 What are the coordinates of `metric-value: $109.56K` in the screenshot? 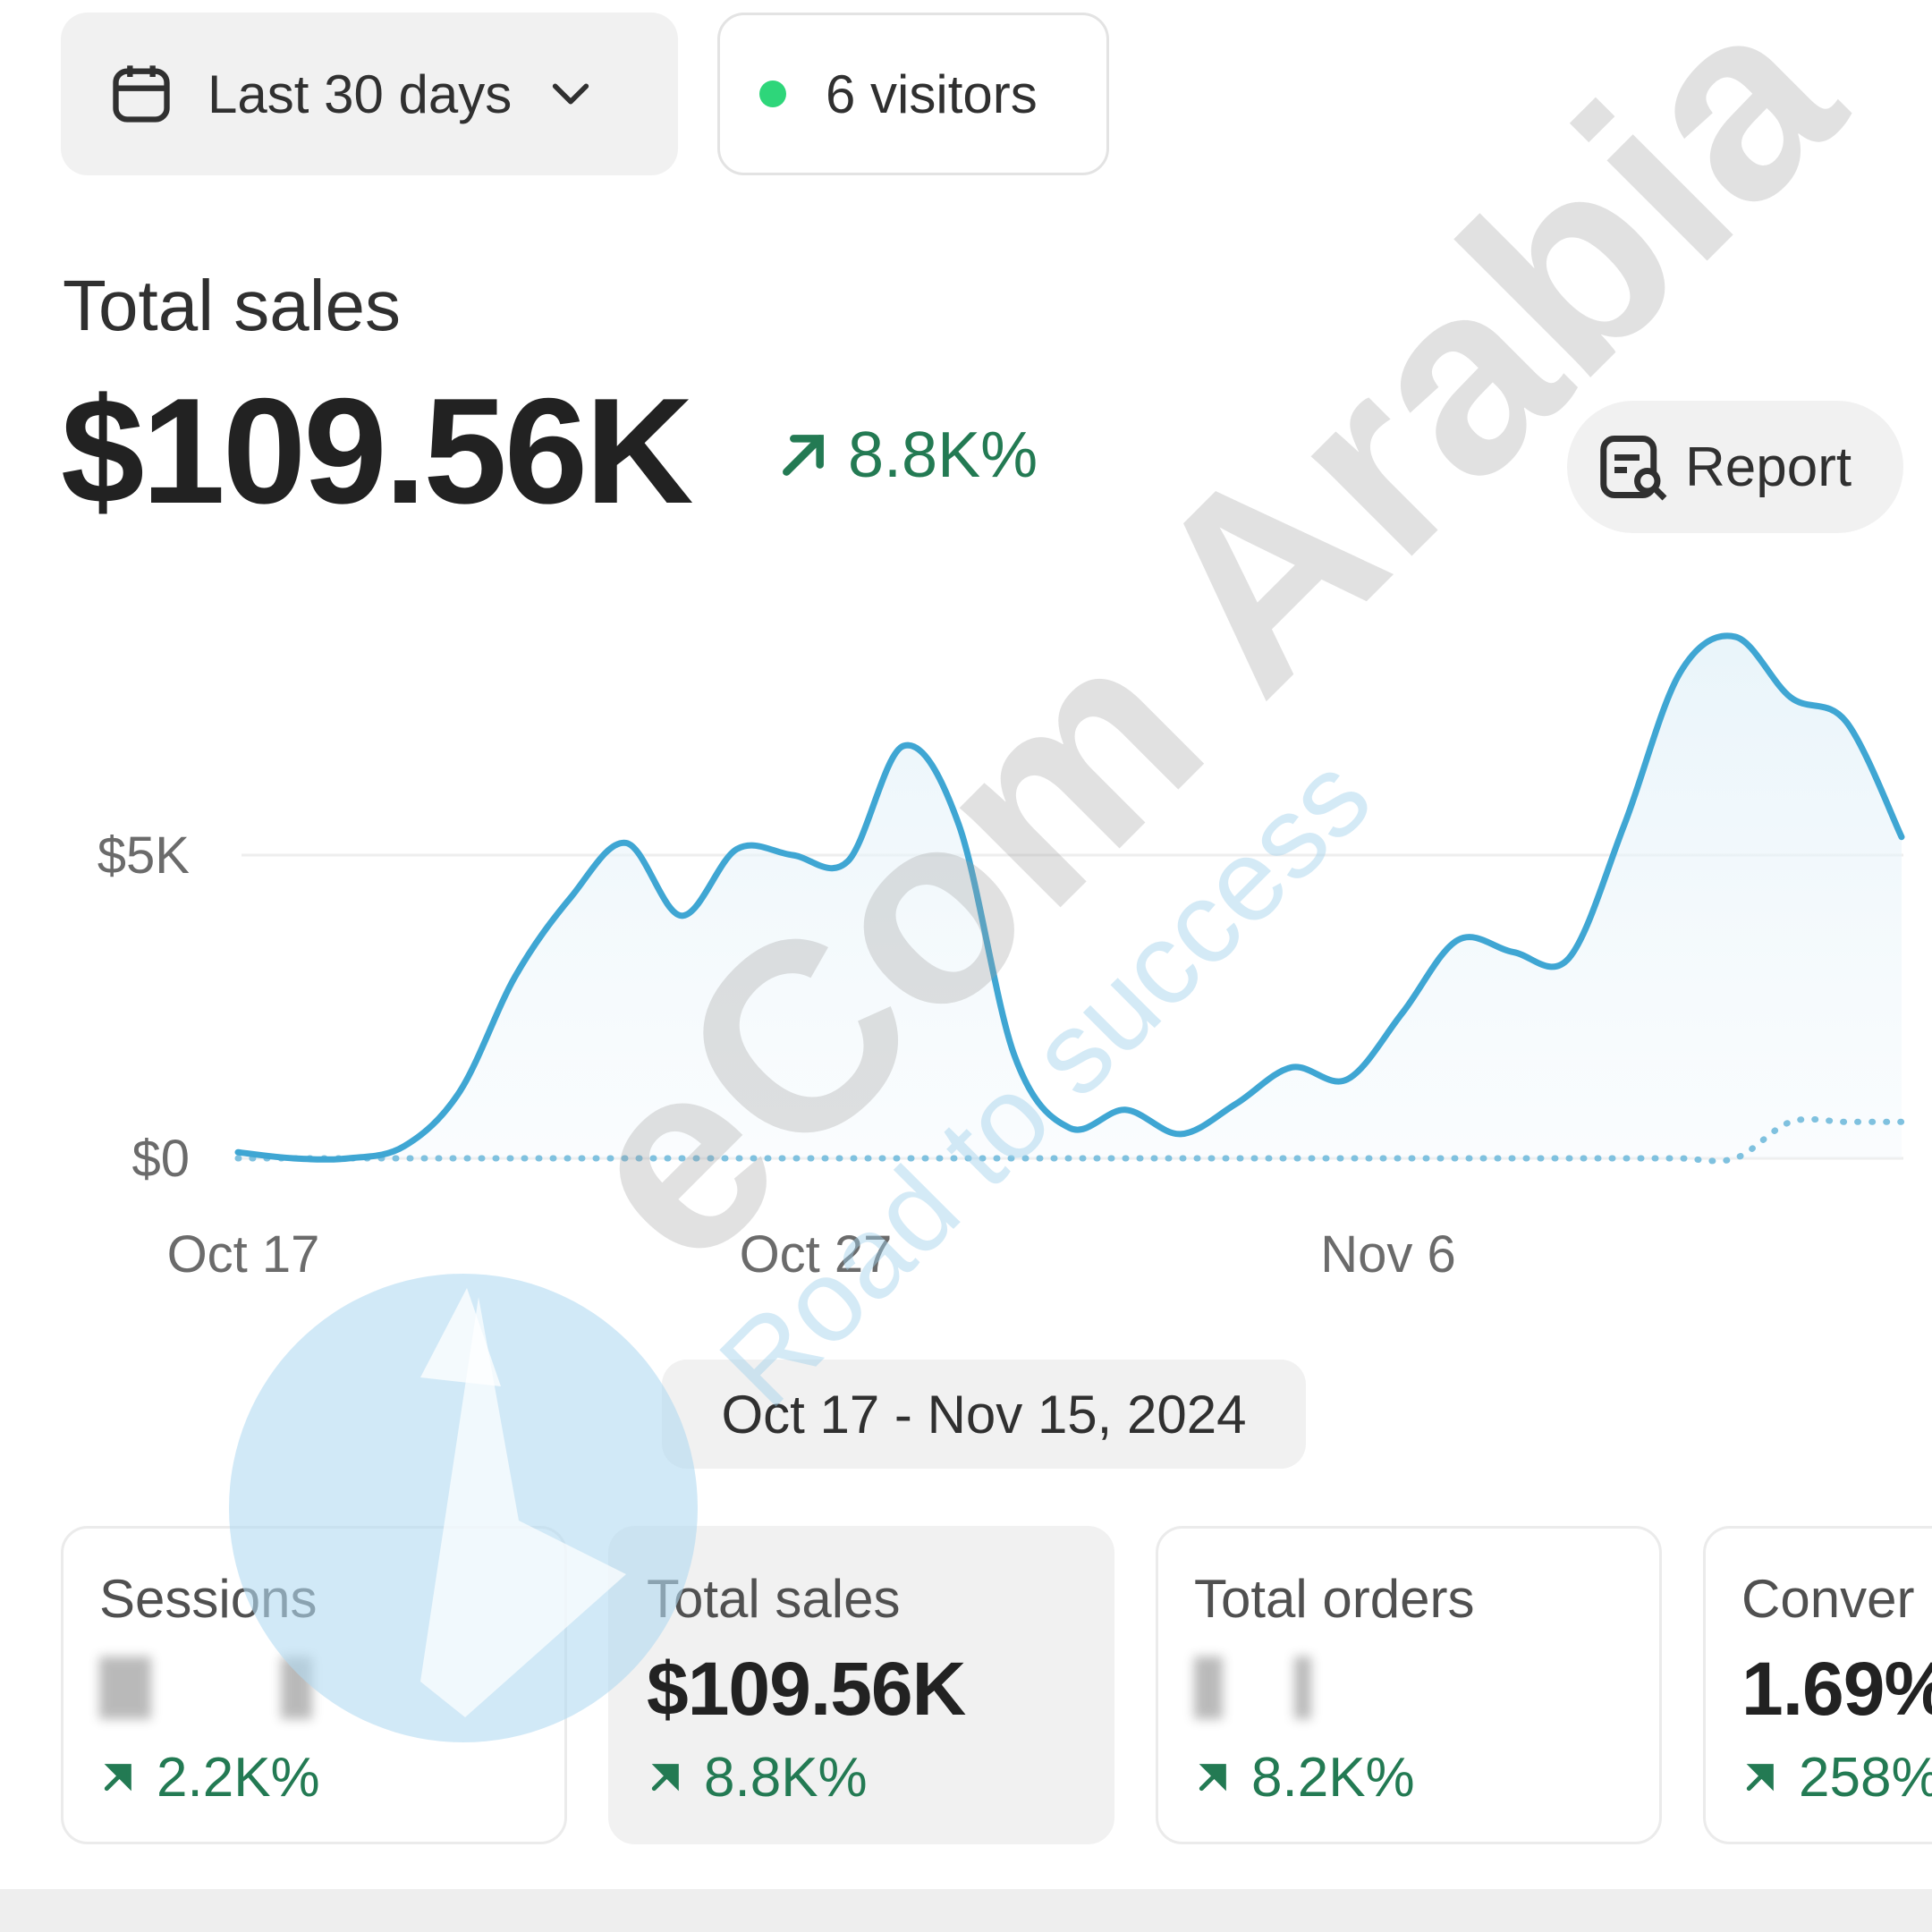 It's located at (377, 451).